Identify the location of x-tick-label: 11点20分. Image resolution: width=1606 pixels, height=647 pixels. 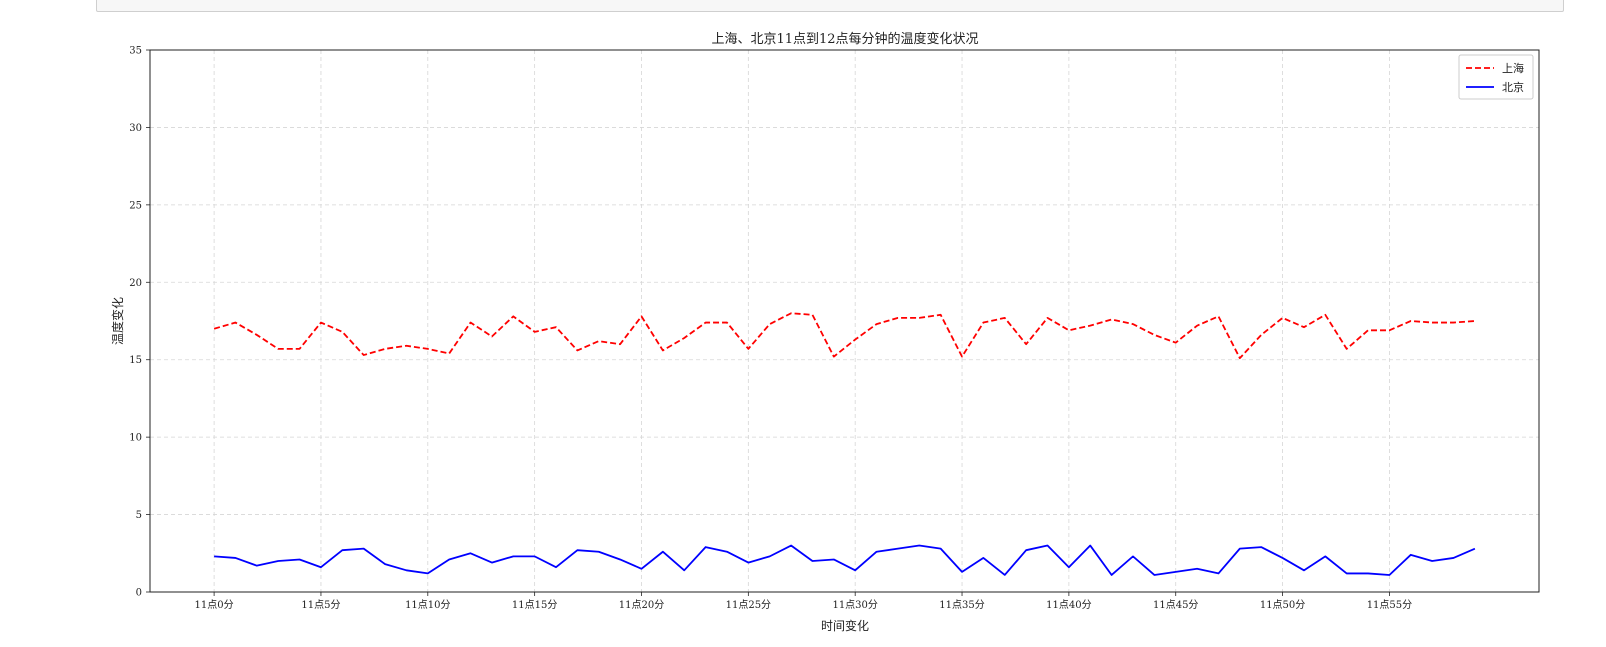
(641, 605).